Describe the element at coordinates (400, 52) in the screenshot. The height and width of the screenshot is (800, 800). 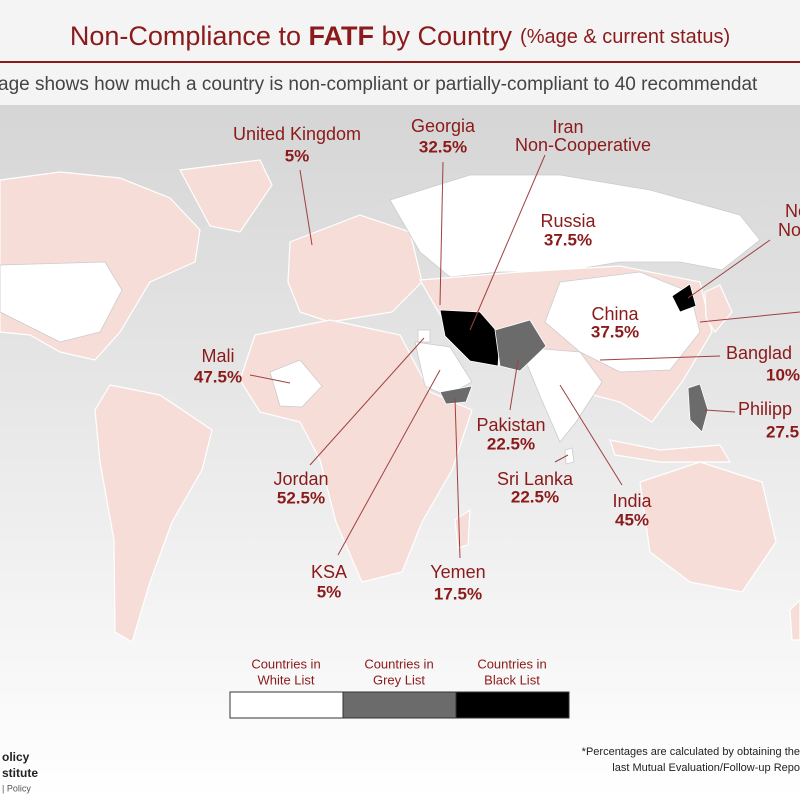
I see `header-band` at that location.